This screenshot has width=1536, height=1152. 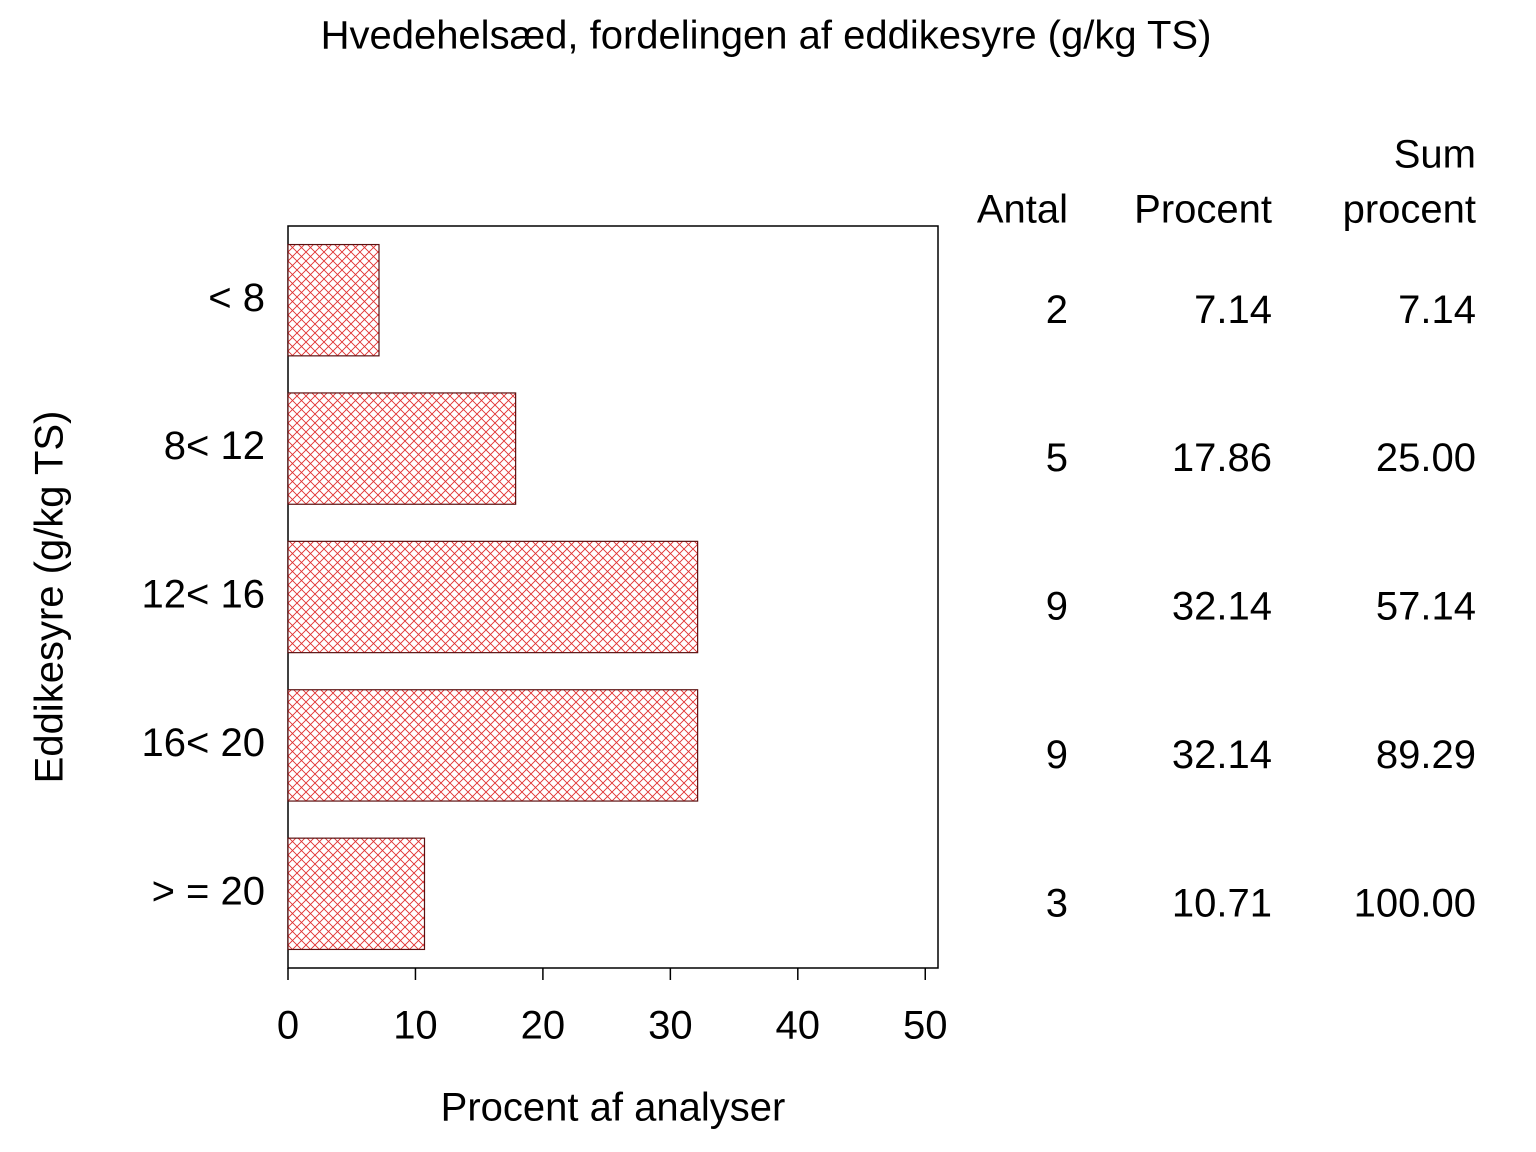 What do you see at coordinates (1415, 903) in the screenshot?
I see `table-cell: 100.00` at bounding box center [1415, 903].